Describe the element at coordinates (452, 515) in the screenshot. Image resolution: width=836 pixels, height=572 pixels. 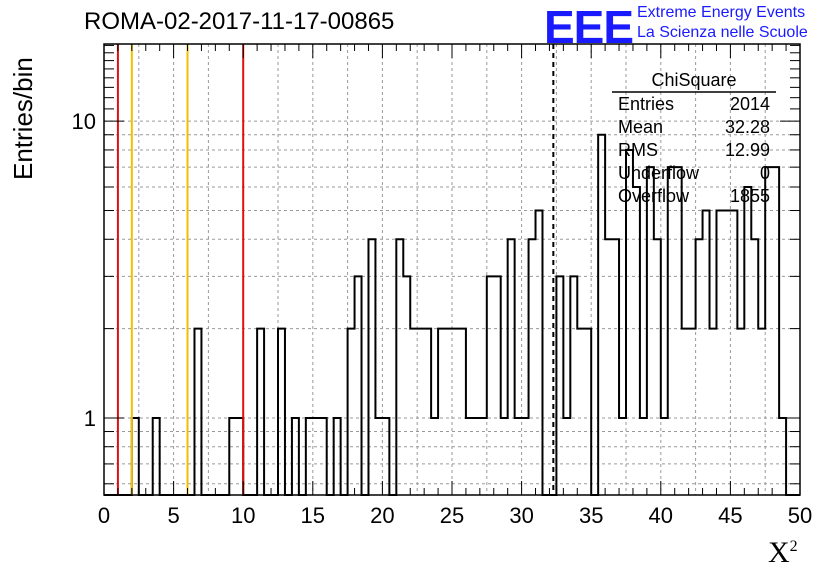
I see `x-tick-label: 25` at that location.